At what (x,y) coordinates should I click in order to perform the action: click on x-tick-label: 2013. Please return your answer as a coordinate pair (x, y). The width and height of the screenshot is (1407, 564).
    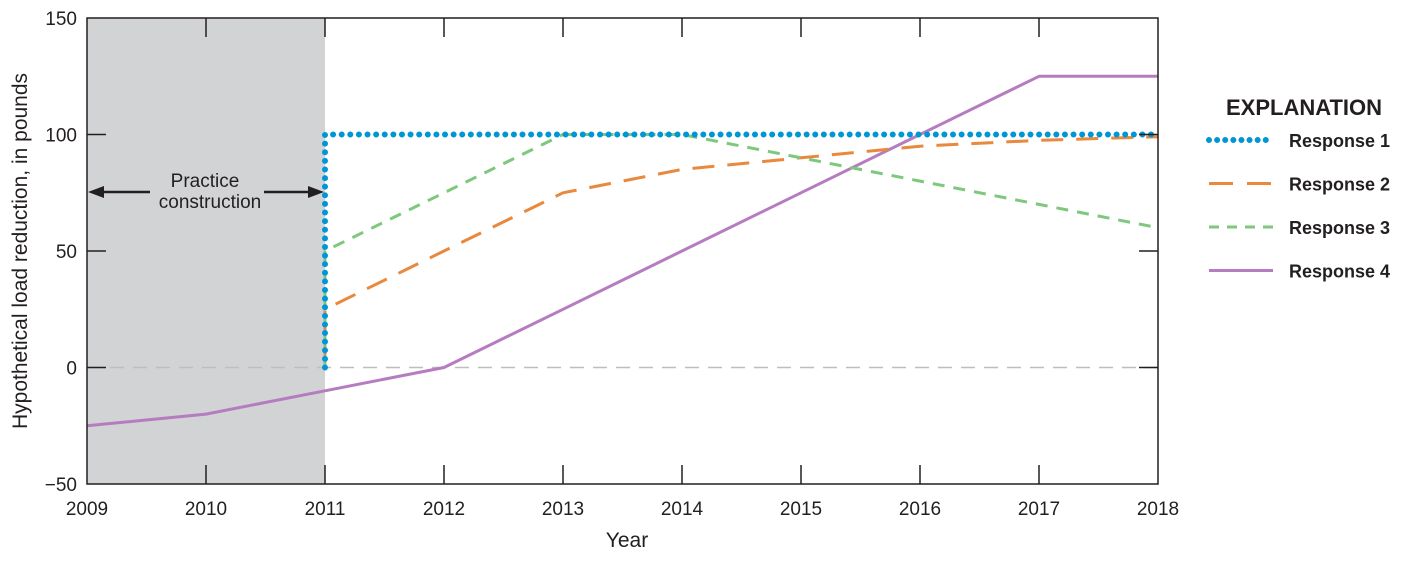
    Looking at the image, I should click on (563, 509).